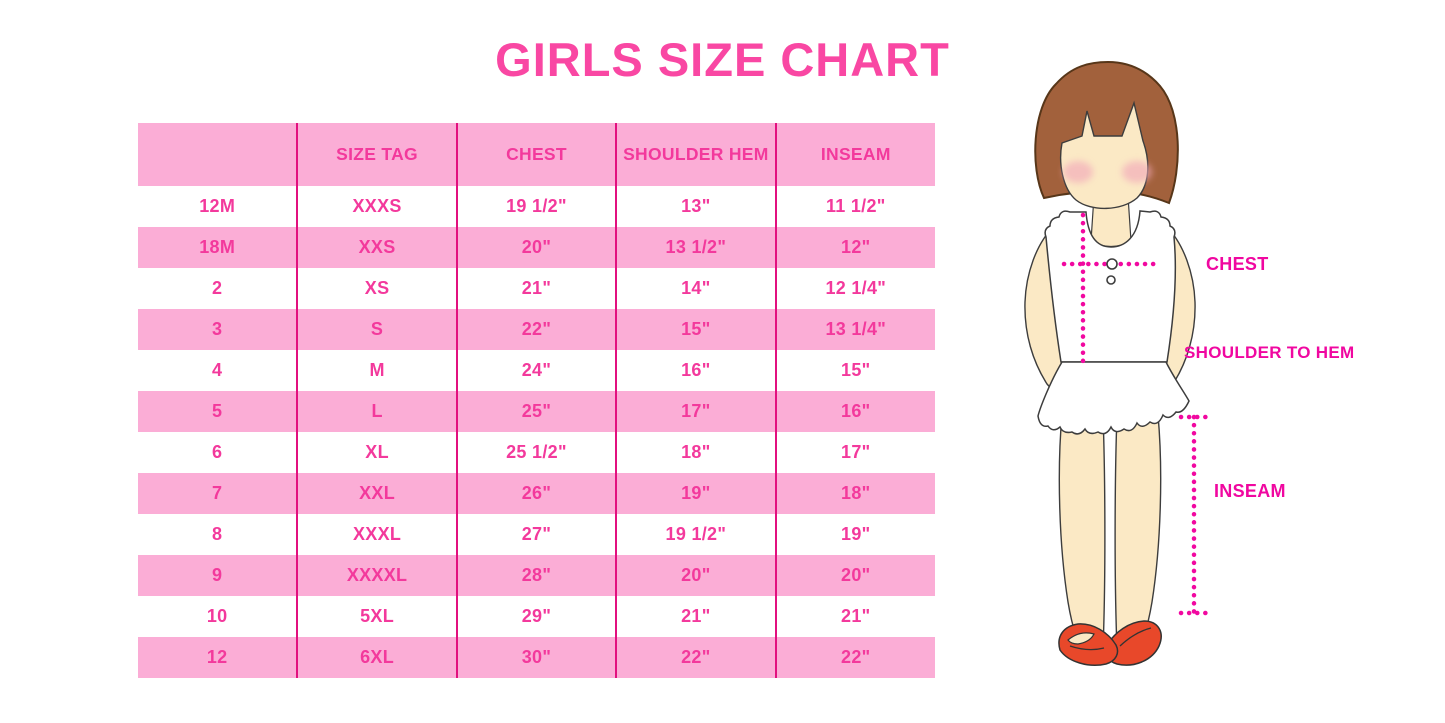  What do you see at coordinates (1081, 638) in the screenshot?
I see `girl-shoe-left-opening` at bounding box center [1081, 638].